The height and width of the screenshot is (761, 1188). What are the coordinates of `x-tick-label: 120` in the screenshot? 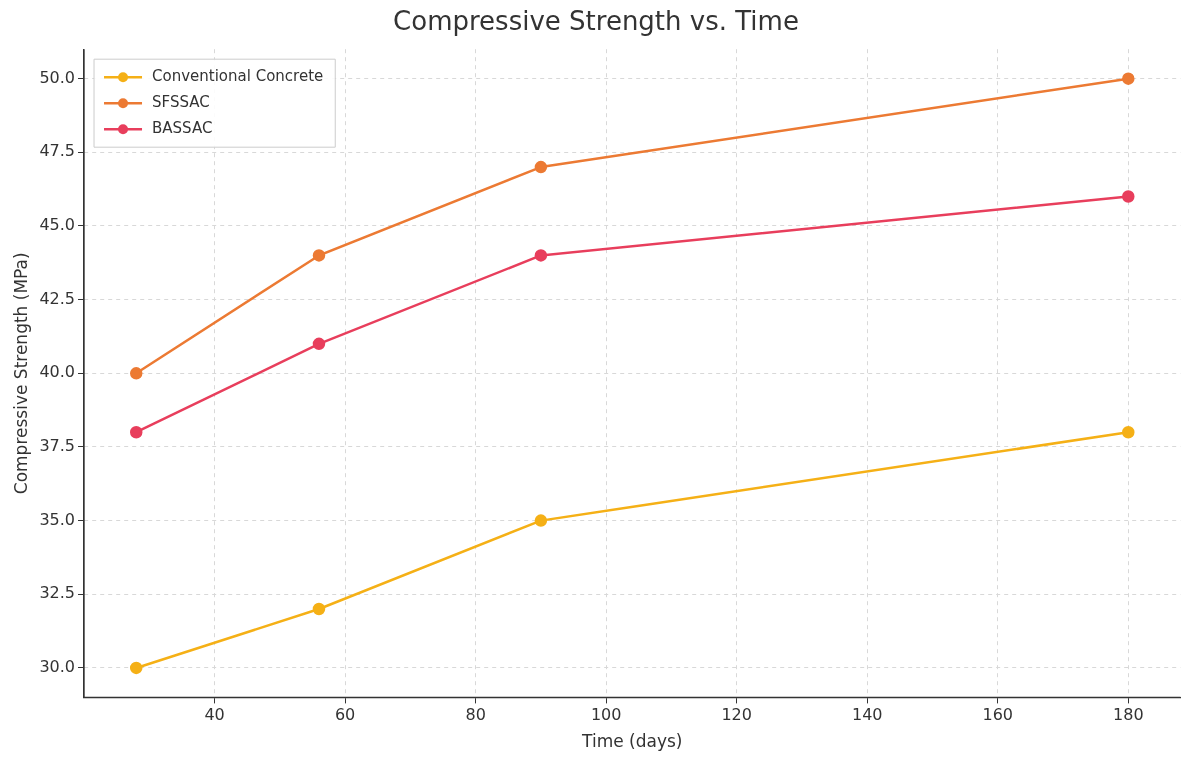 It's located at (736, 715).